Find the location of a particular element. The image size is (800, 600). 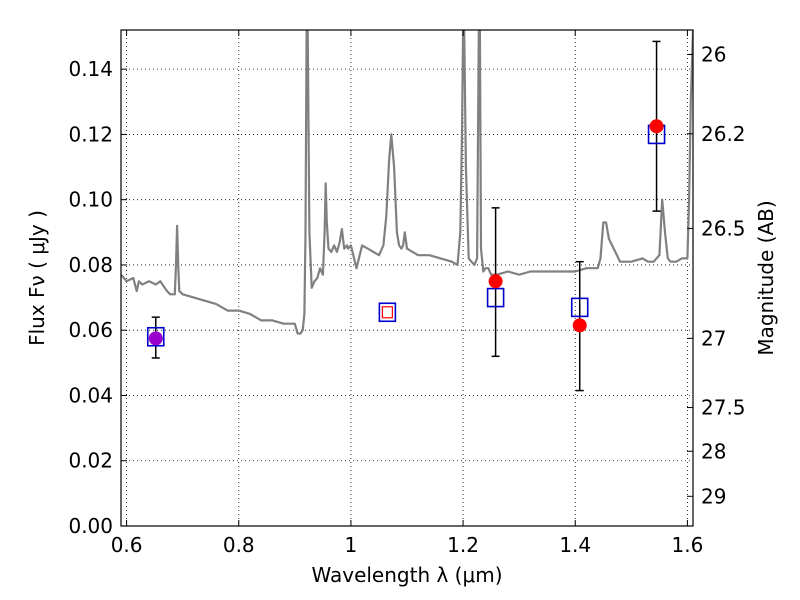

right-tick-label: 26.2 is located at coordinates (723, 134).